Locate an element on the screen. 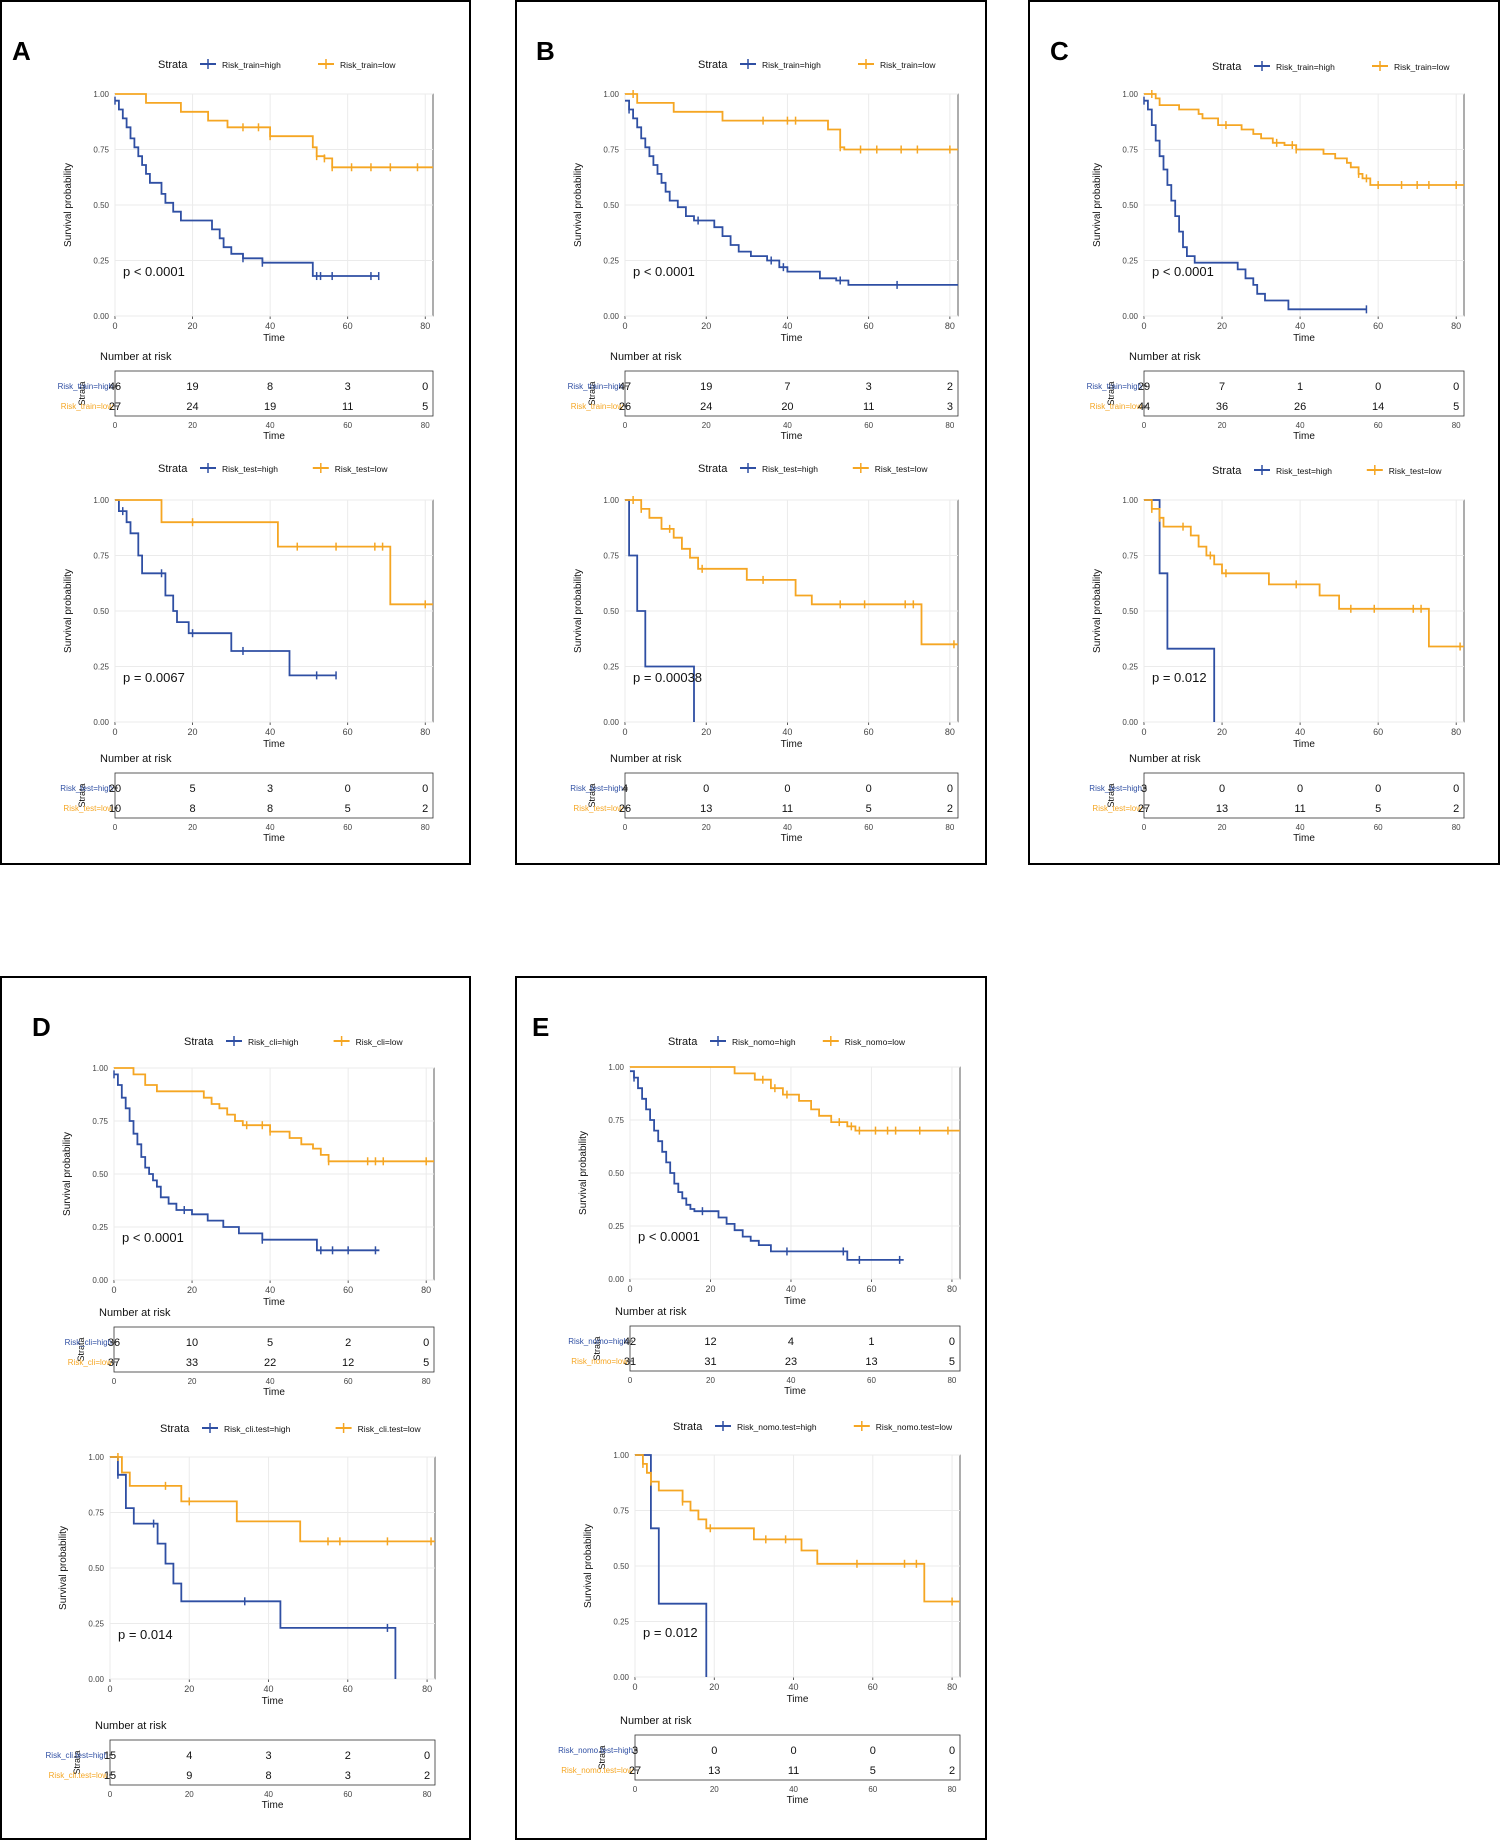 The height and width of the screenshot is (1840, 1500). risk-value: 31 is located at coordinates (630, 1362).